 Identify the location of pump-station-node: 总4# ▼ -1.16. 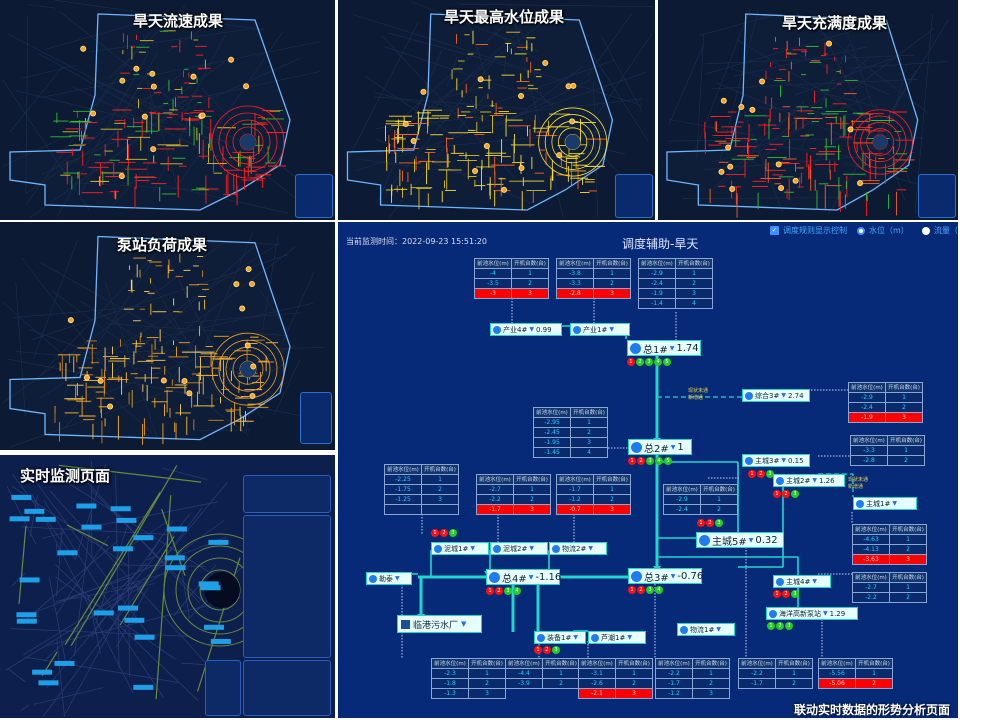
(523, 577).